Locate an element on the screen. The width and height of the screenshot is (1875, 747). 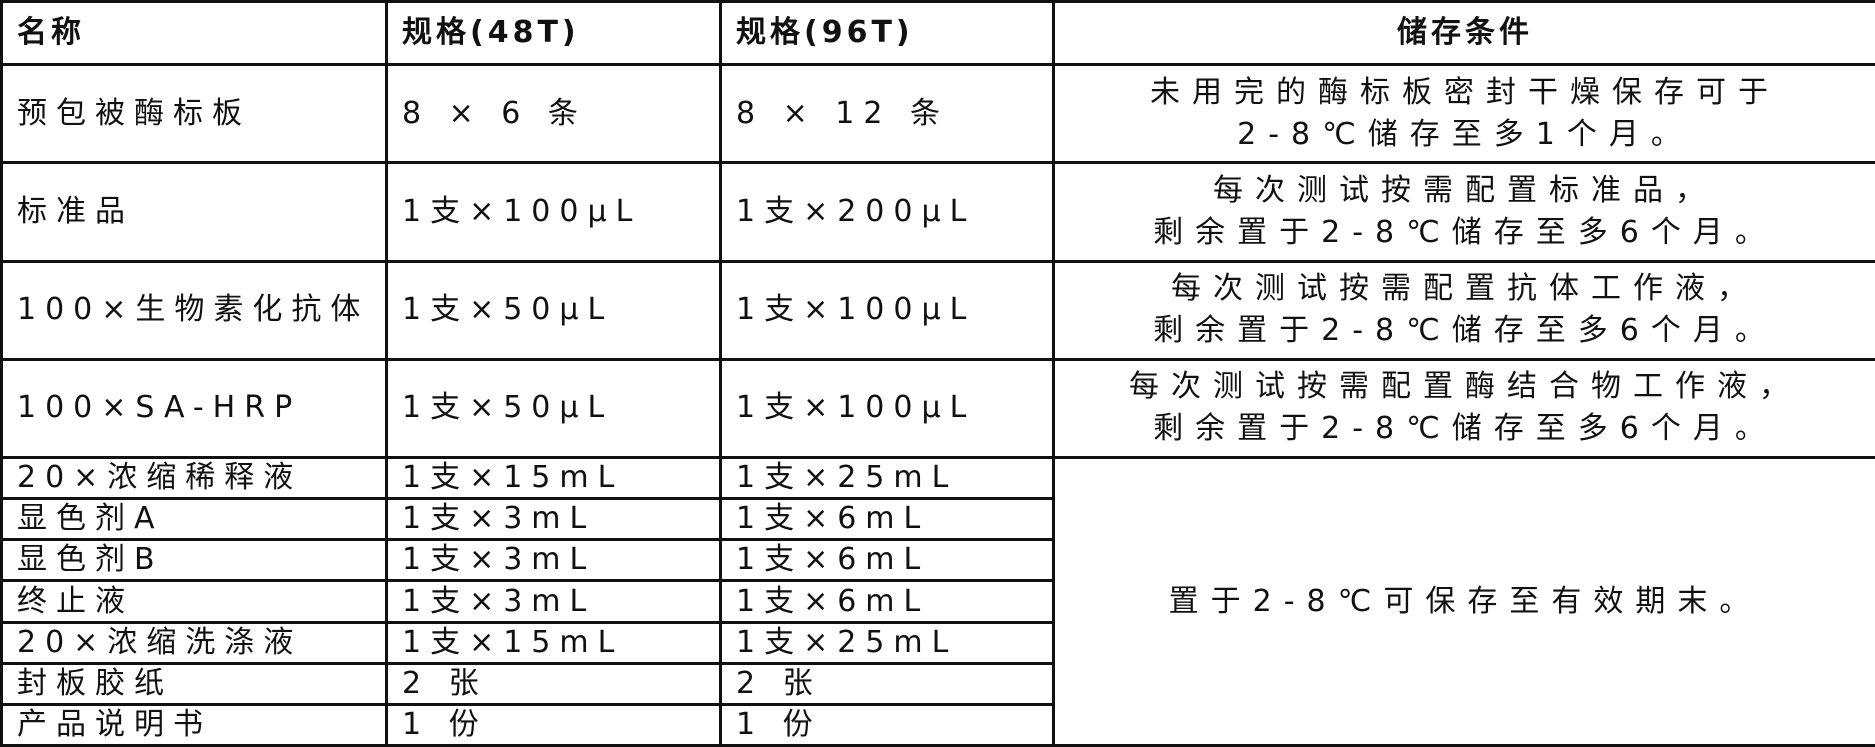
header-row: 名称 规格(48T) 规格(96T) 储存条件 is located at coordinates (937, 33).